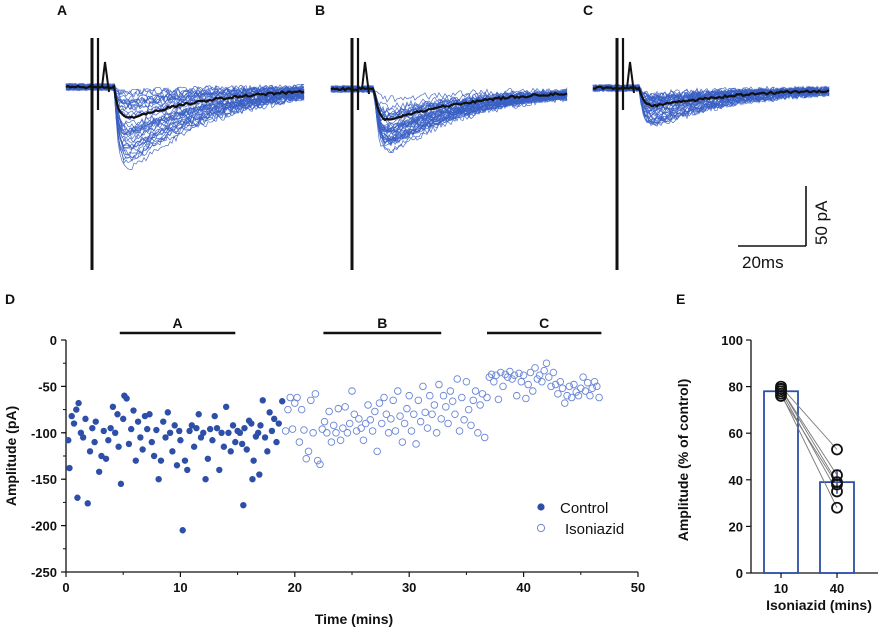 This screenshot has width=893, height=629. What do you see at coordinates (630, 77) in the screenshot?
I see `stim-artifact` at bounding box center [630, 77].